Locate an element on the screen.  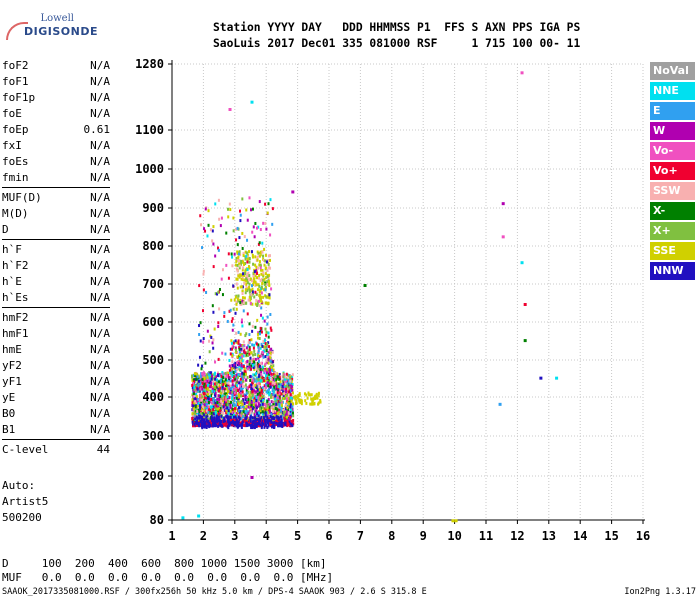
isolated-echo is located at coordinates (199, 516).